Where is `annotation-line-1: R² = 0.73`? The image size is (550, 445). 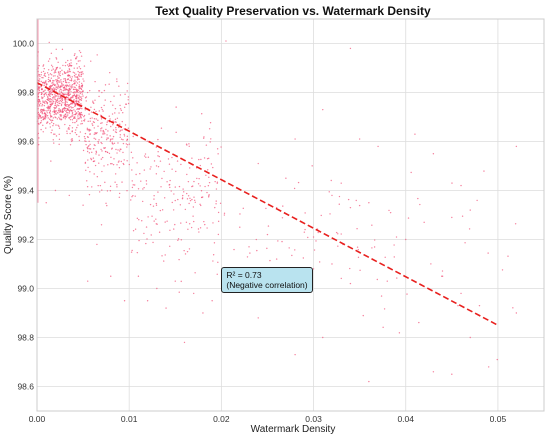
annotation-line-1: R² = 0.73 is located at coordinates (244, 274).